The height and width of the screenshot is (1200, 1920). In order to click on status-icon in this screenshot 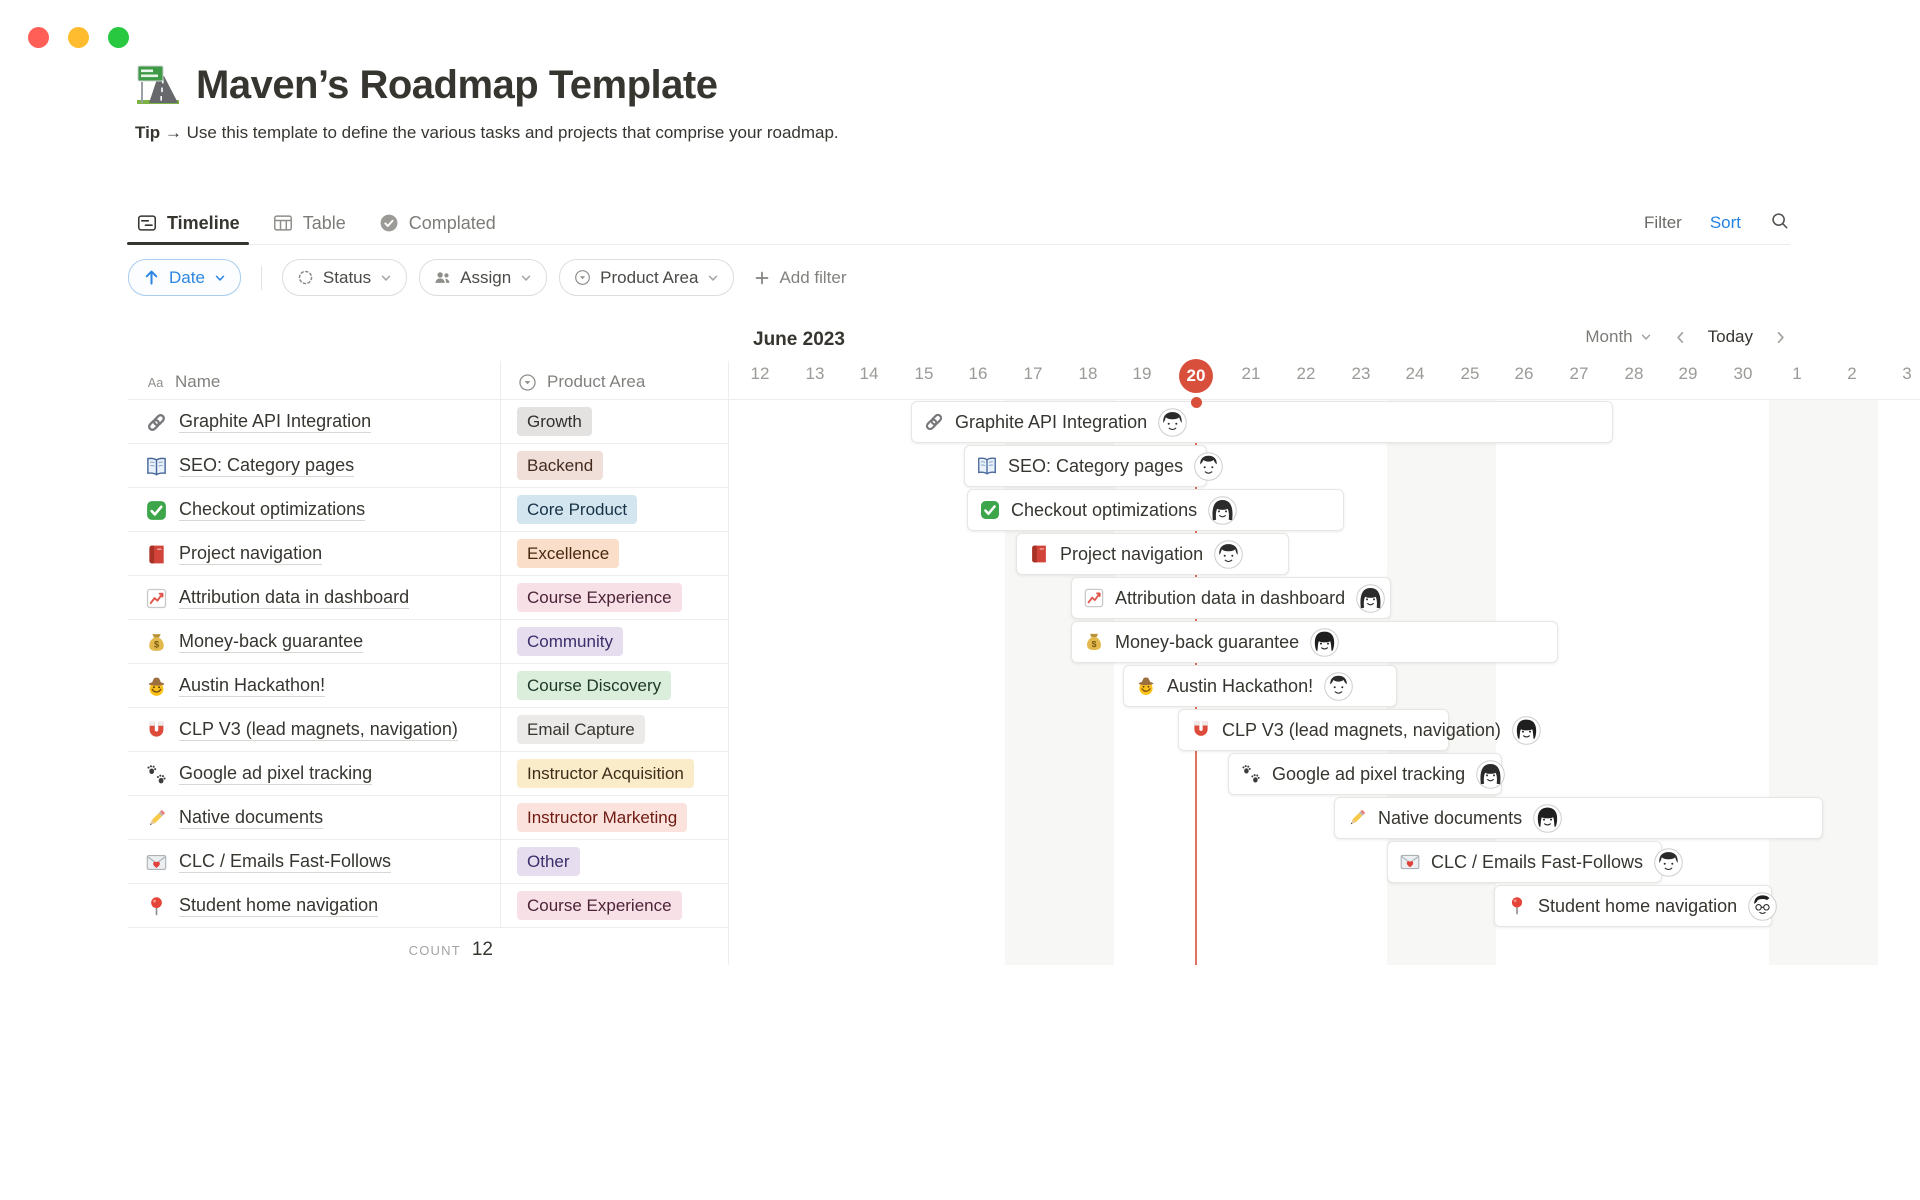, I will do `click(305, 277)`.